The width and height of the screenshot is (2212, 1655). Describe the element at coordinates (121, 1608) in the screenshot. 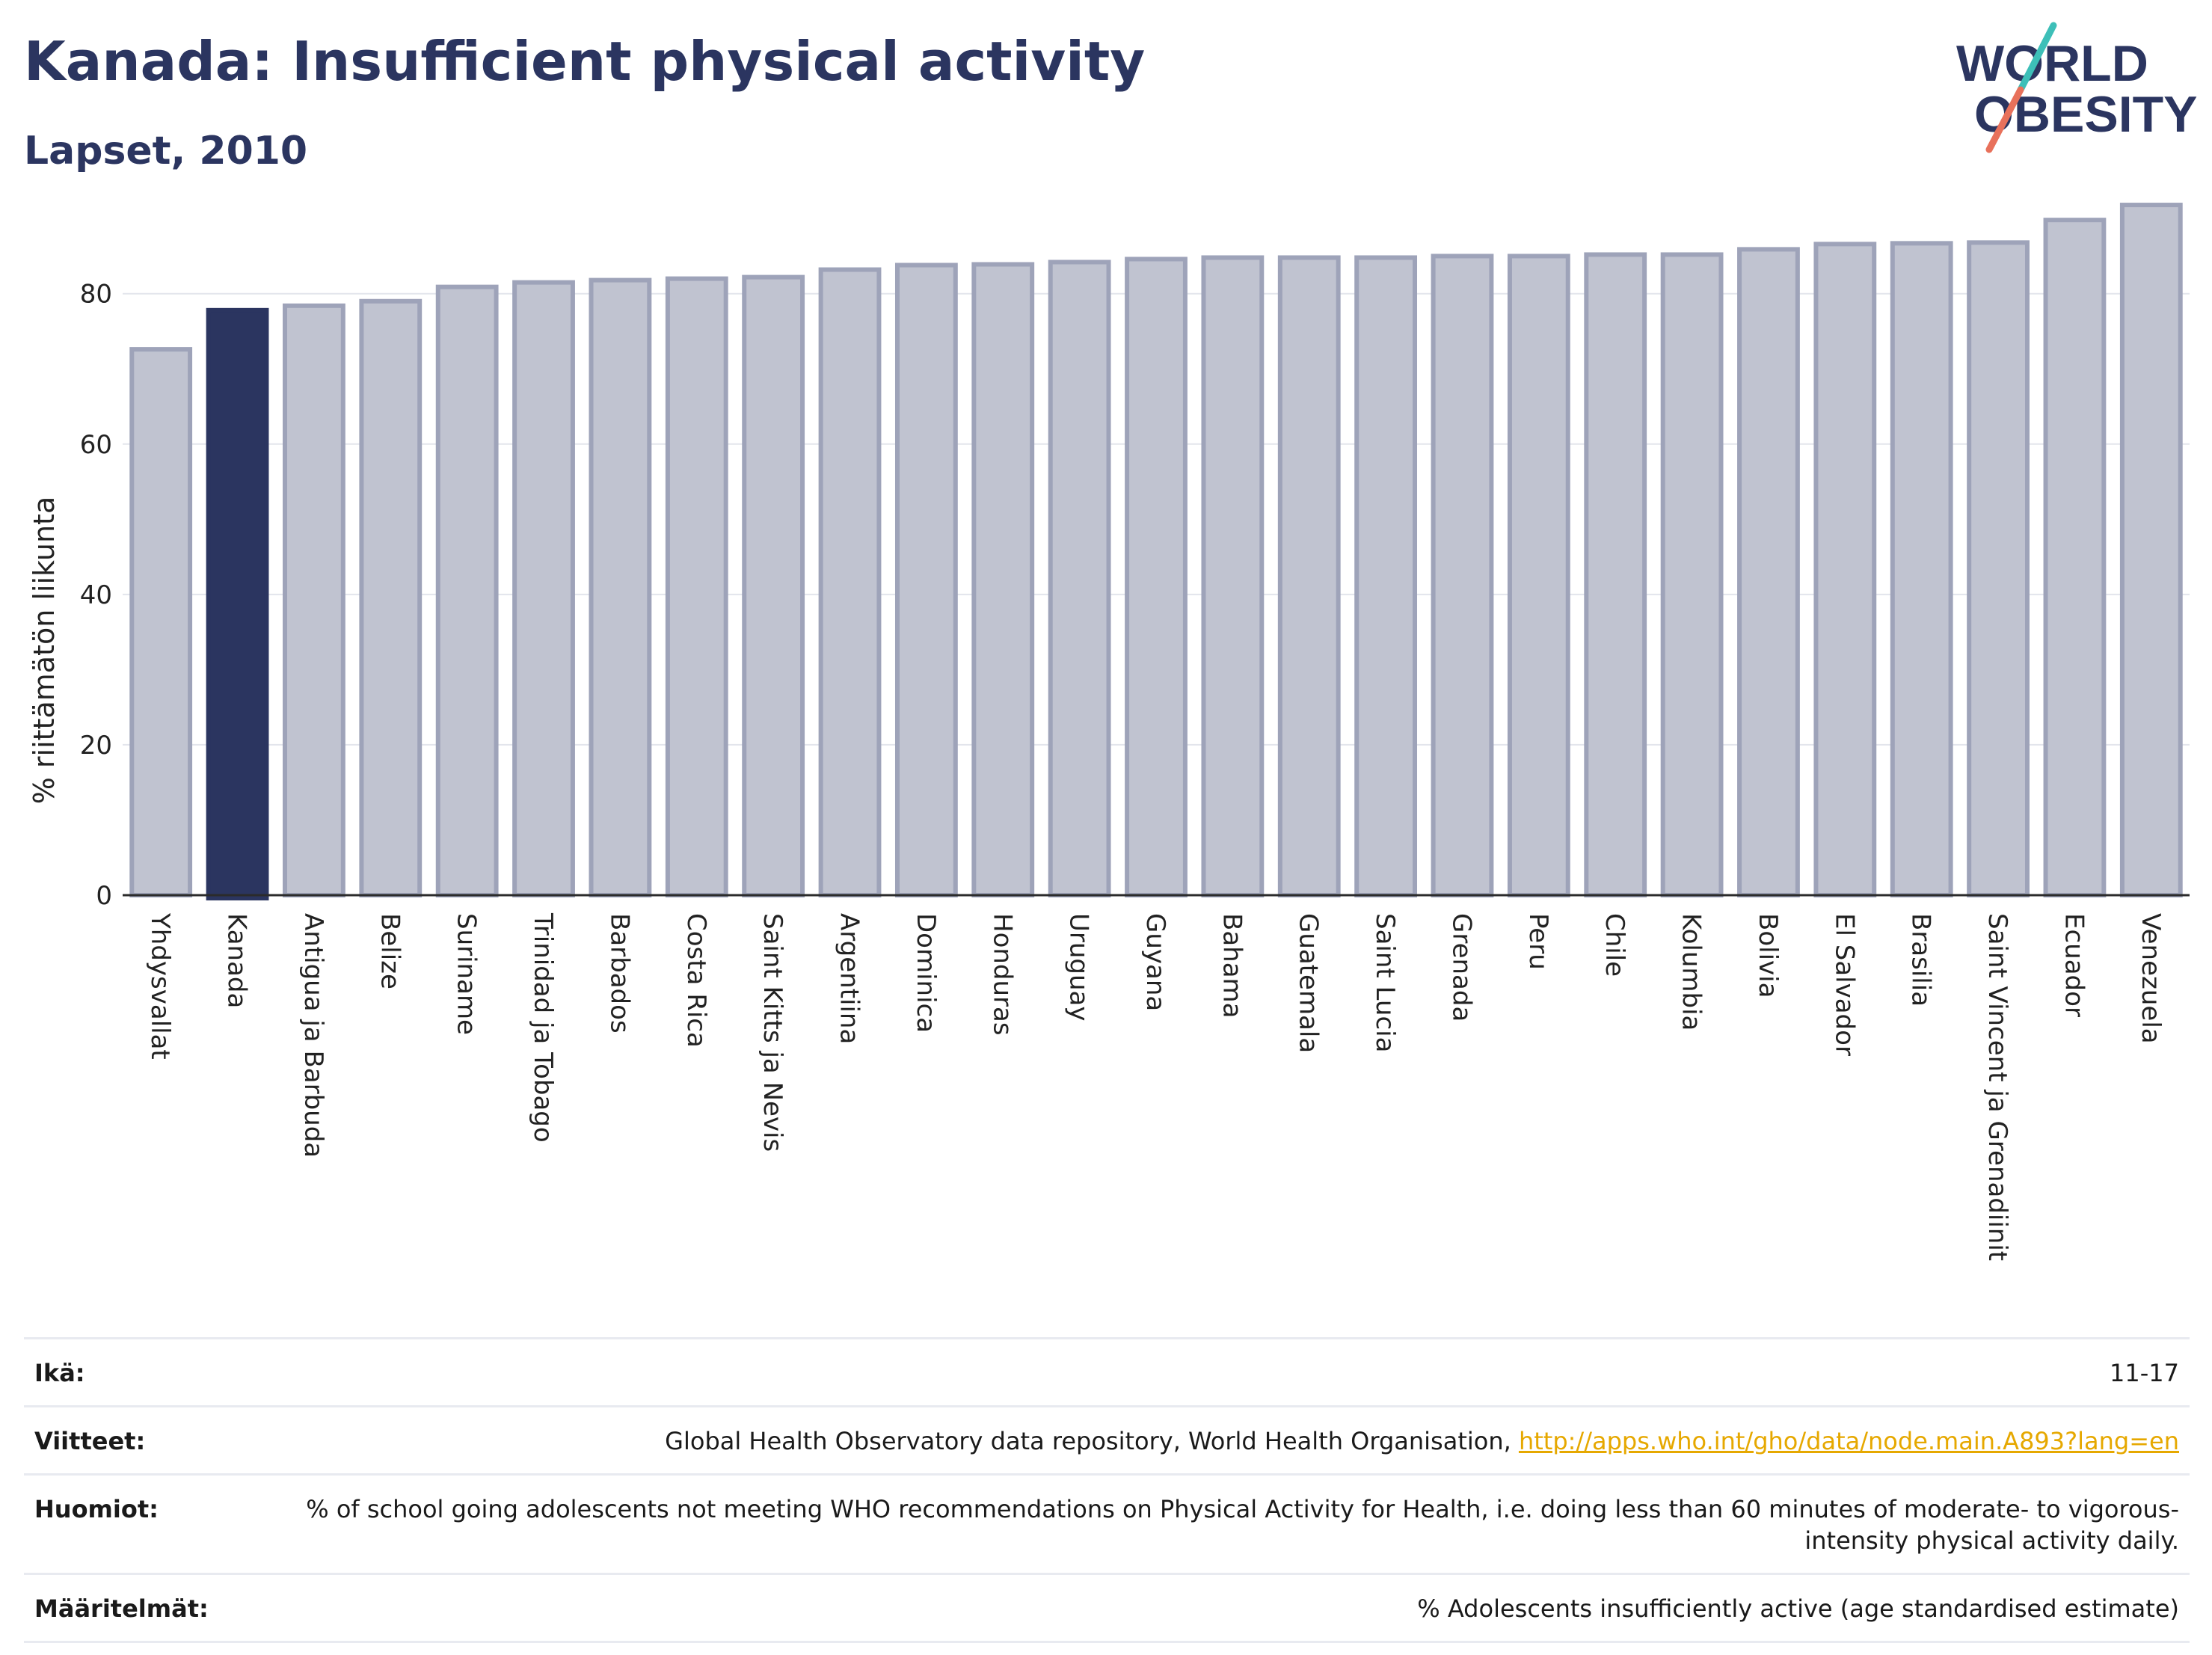

I see `meta-label-definitions: Määritelmät:` at that location.